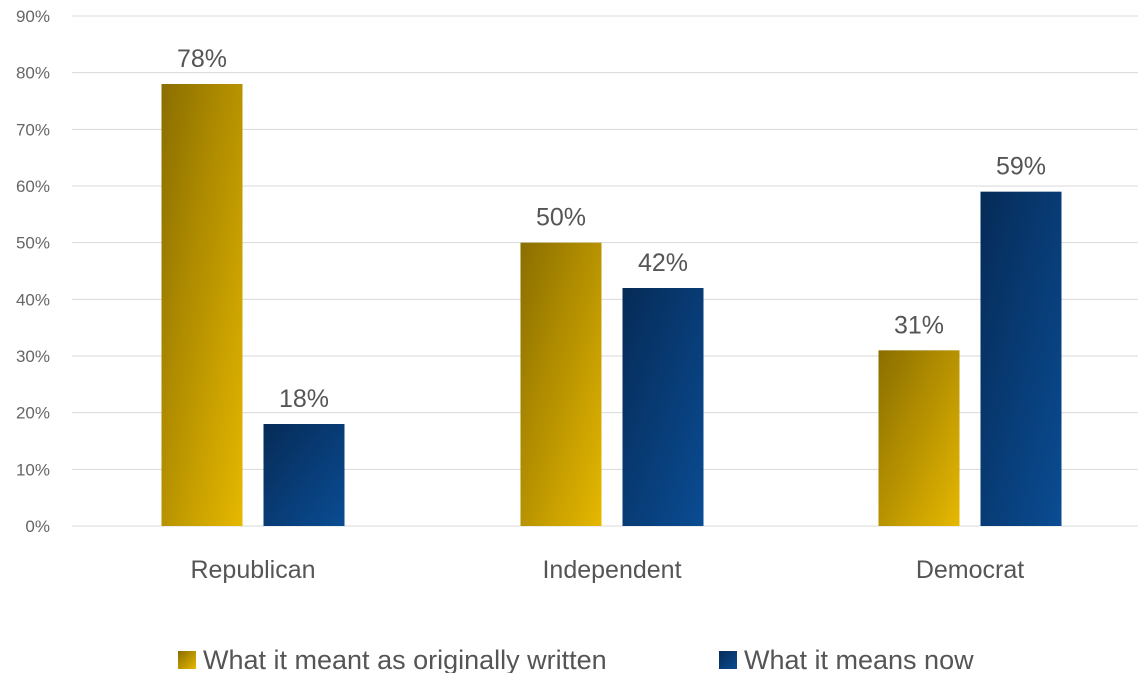 The width and height of the screenshot is (1138, 673). I want to click on y-tick-label: 40%, so click(33, 299).